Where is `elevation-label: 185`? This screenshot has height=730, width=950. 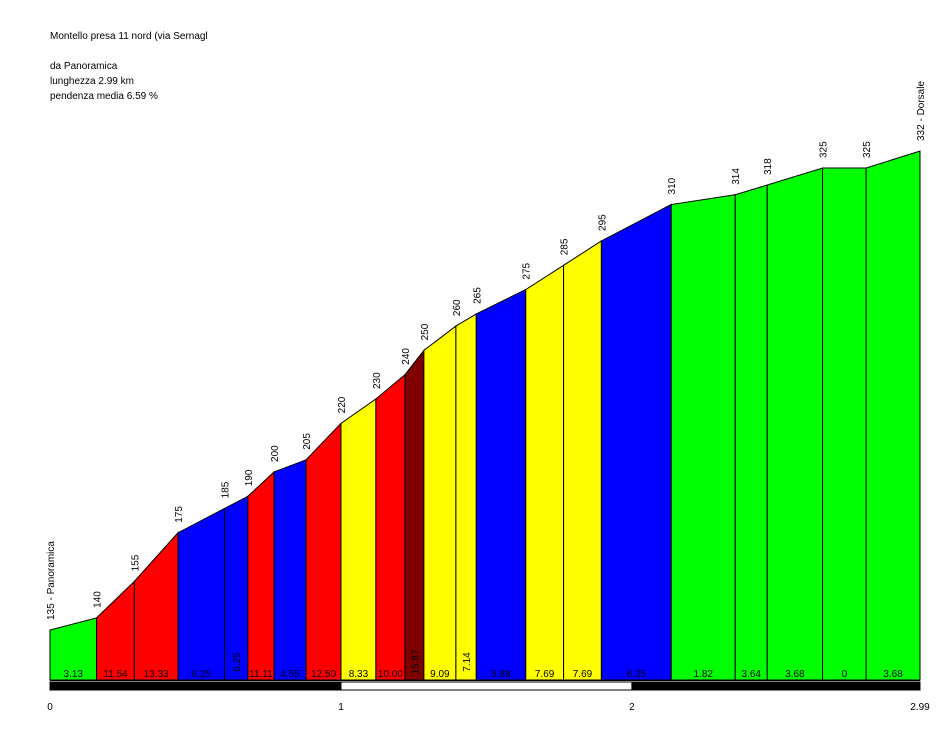 elevation-label: 185 is located at coordinates (226, 489).